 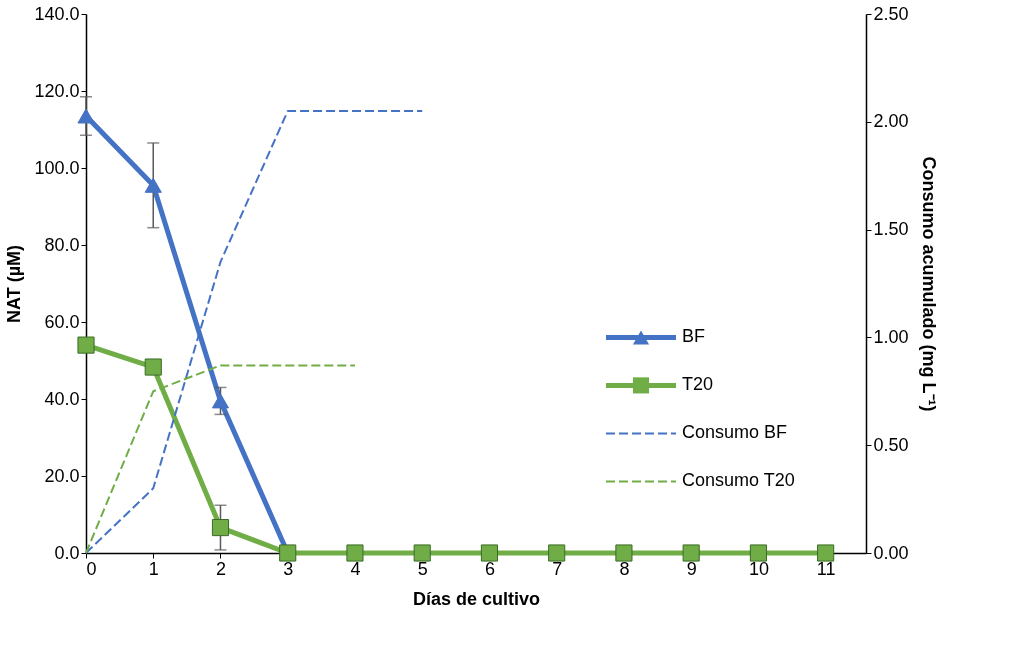 I want to click on x-tick-label: 7, so click(x=557, y=568).